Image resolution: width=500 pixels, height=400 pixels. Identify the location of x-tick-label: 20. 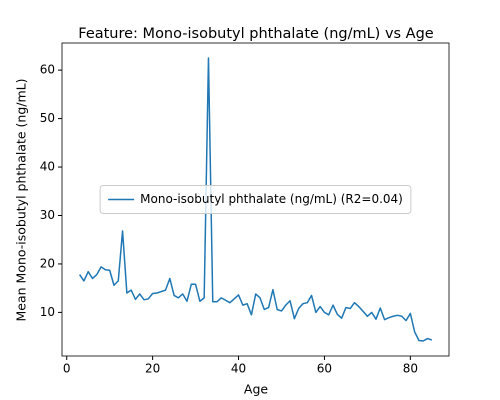
(152, 369).